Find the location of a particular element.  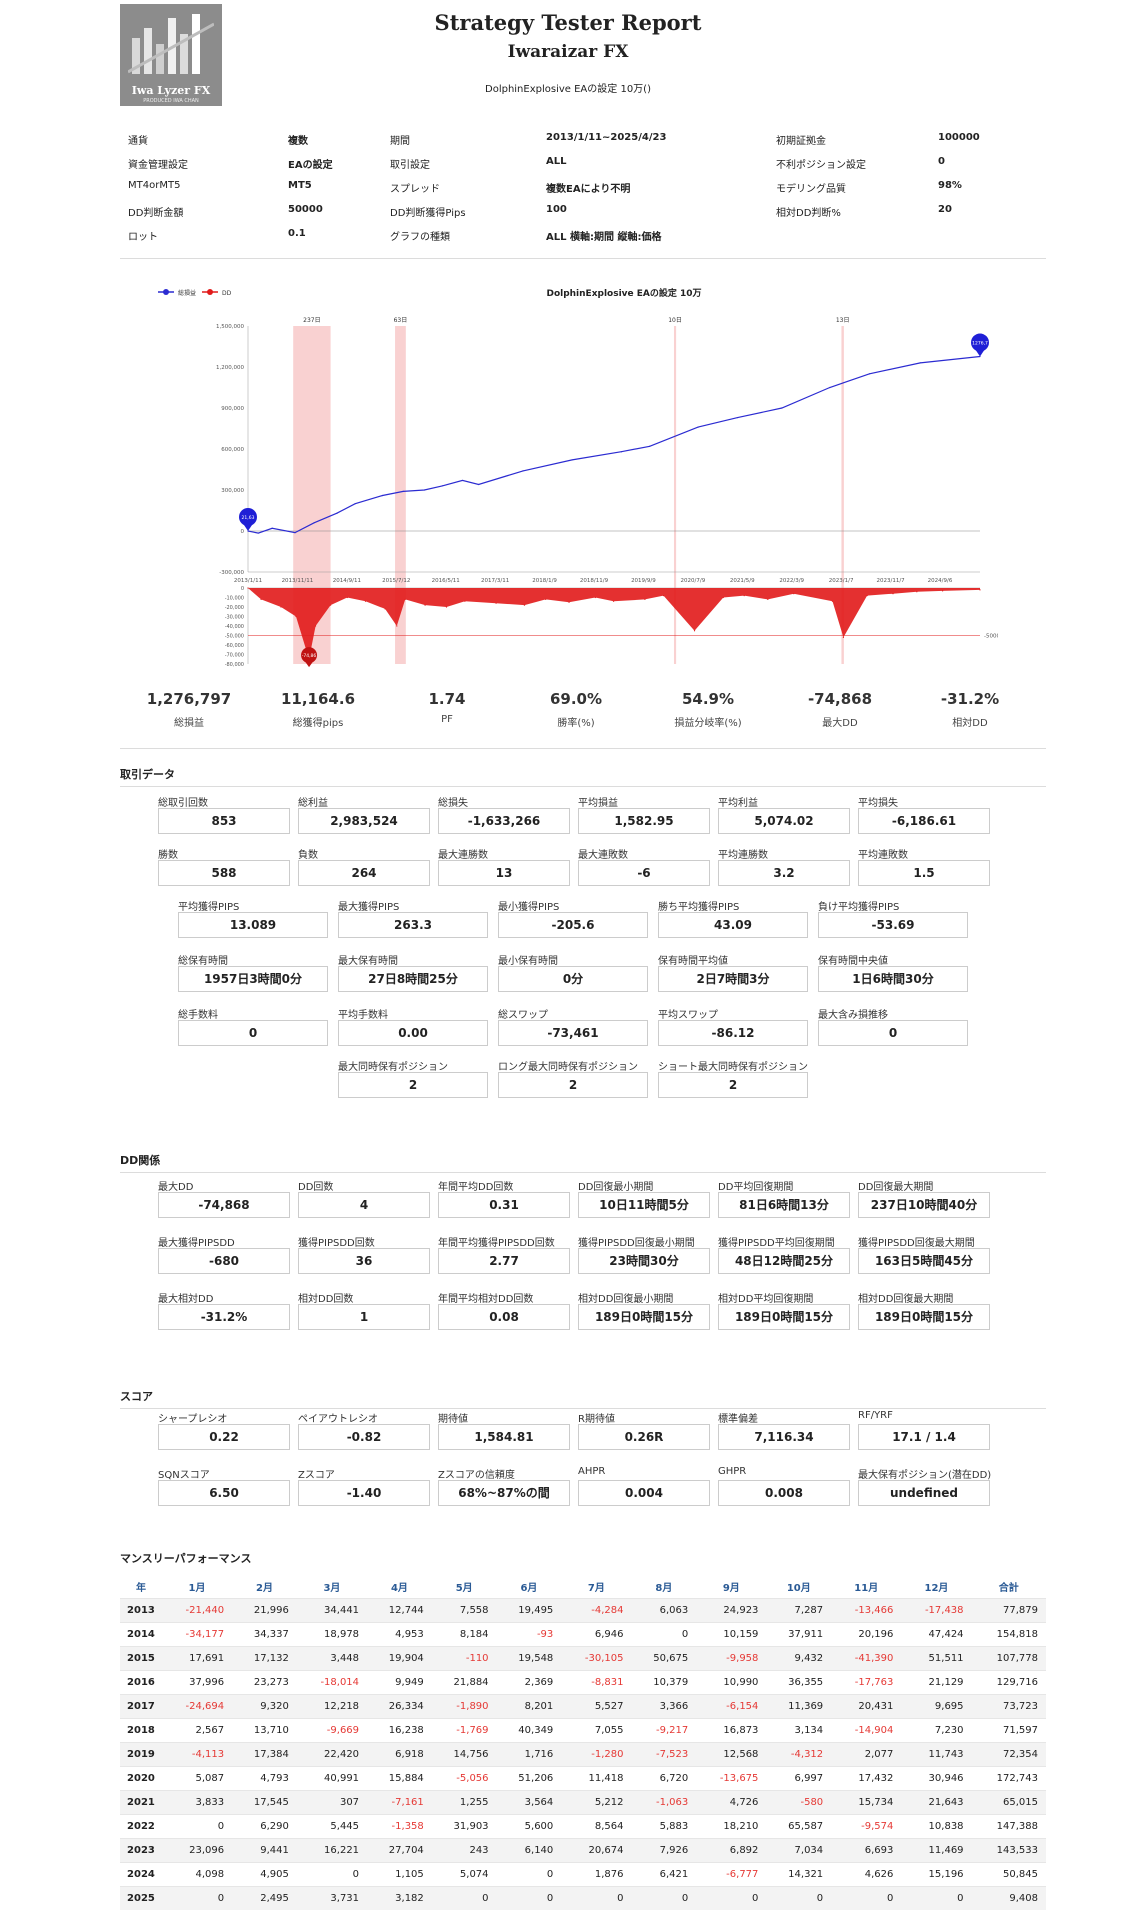

field-label: 最大連敗数 is located at coordinates (603, 855).